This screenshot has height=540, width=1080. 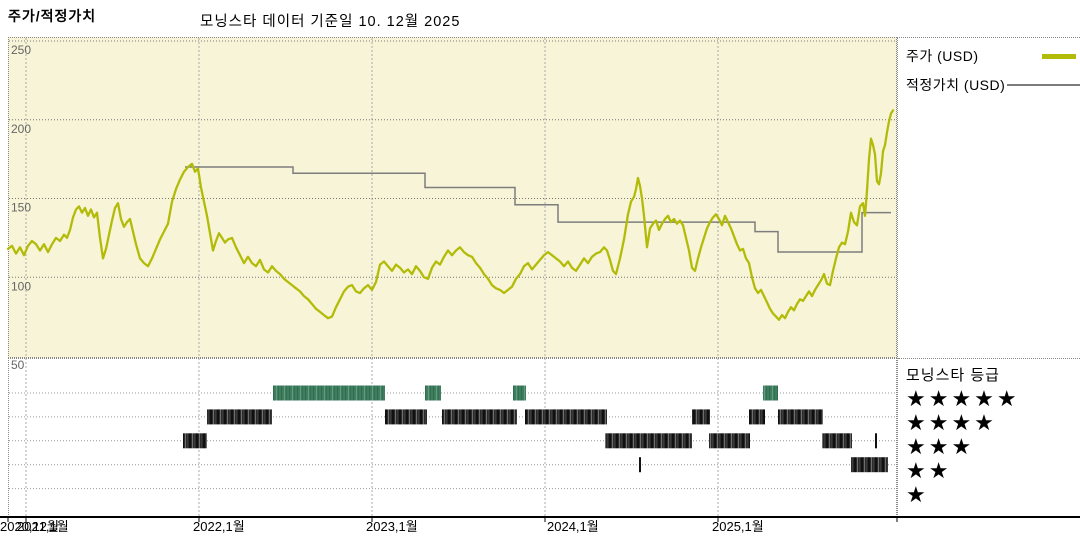 What do you see at coordinates (573, 526) in the screenshot?
I see `x-axis-tick-label: 2024,1월` at bounding box center [573, 526].